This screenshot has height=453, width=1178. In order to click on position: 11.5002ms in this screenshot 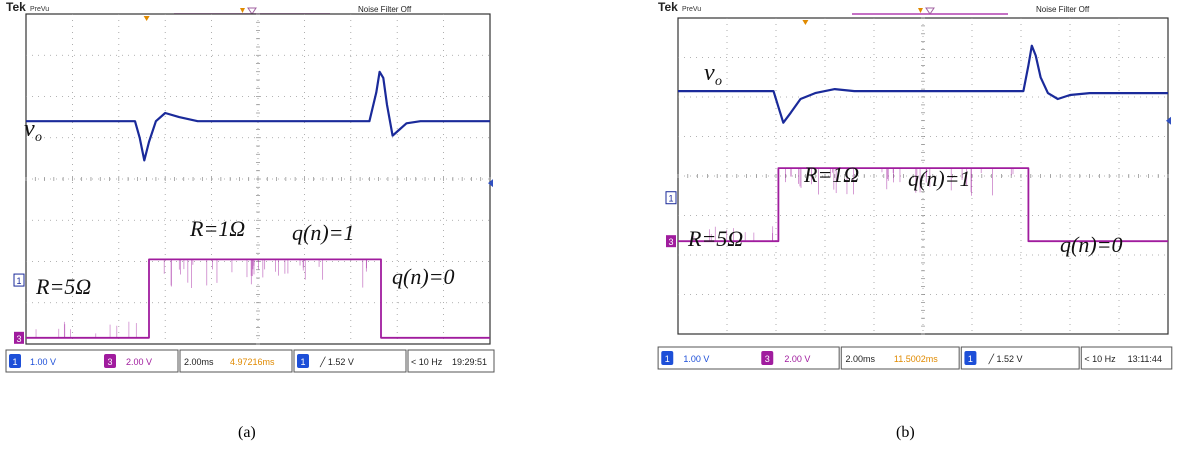, I will do `click(916, 359)`.